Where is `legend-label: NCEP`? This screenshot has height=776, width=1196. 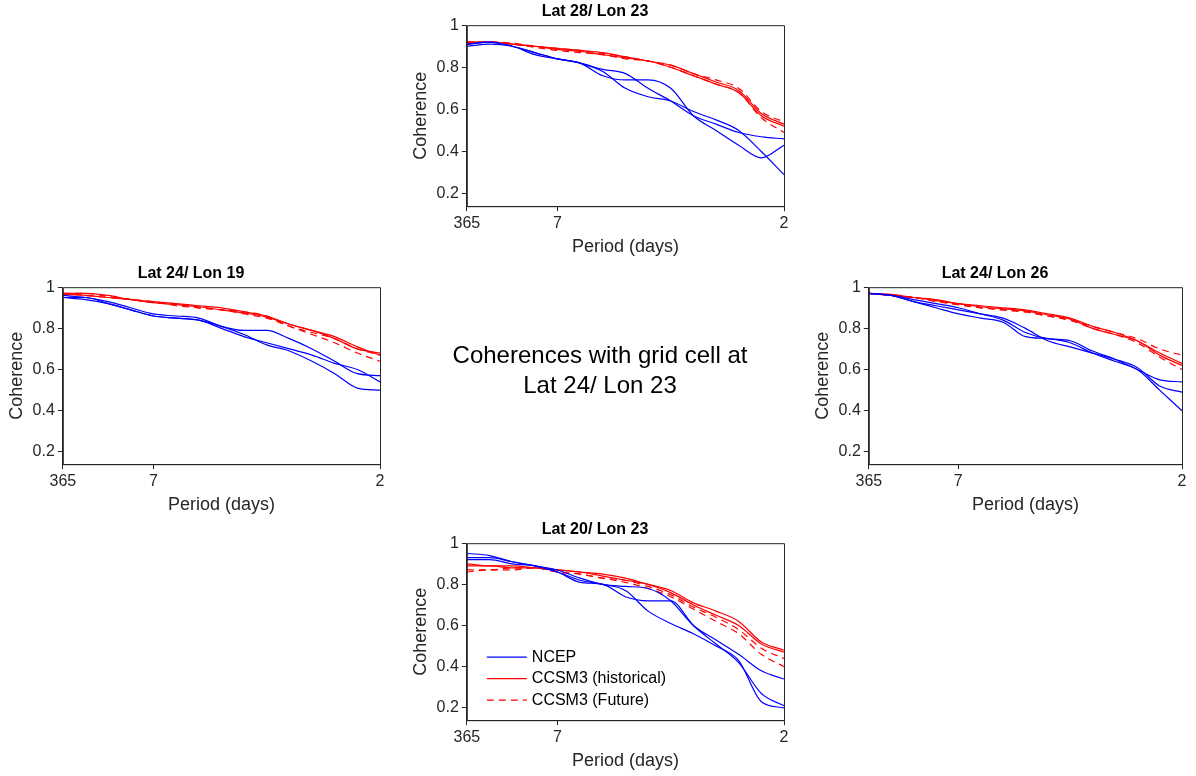
legend-label: NCEP is located at coordinates (554, 656).